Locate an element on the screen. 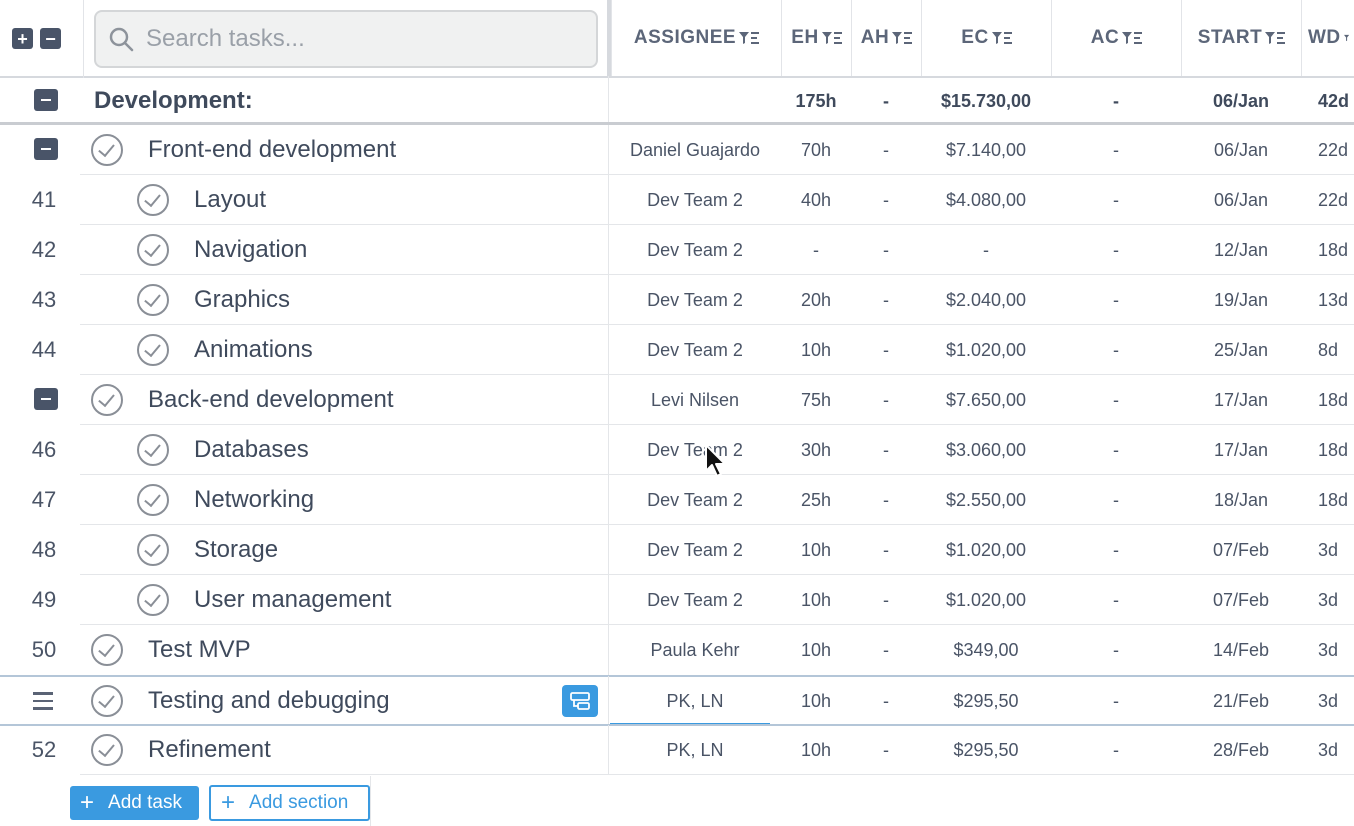  drag-handle-icon is located at coordinates (43, 701).